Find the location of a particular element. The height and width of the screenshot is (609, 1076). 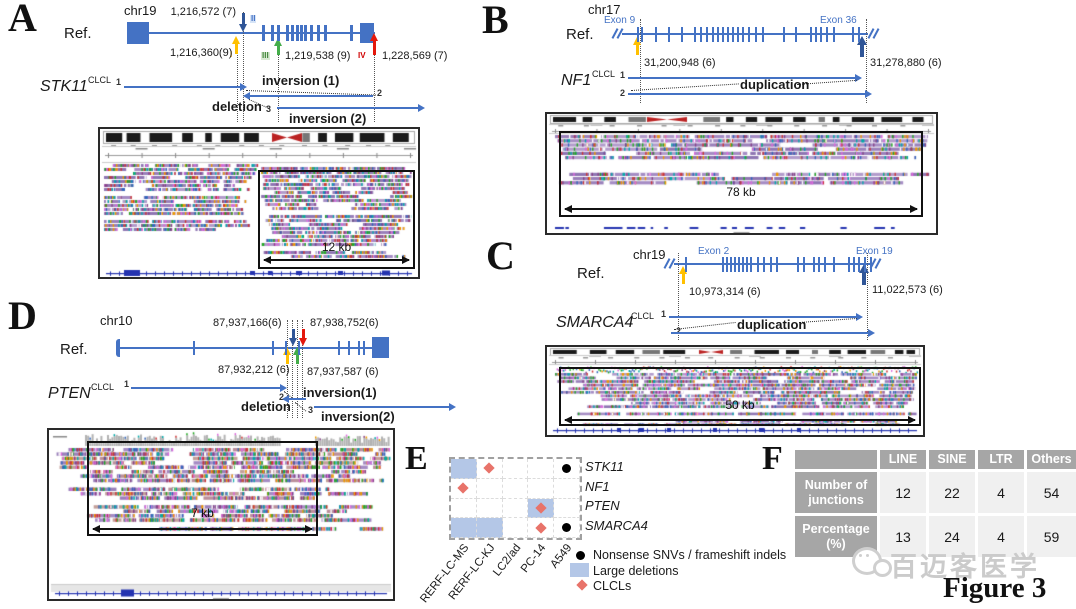

mutation-matrix is located at coordinates (515, 498).